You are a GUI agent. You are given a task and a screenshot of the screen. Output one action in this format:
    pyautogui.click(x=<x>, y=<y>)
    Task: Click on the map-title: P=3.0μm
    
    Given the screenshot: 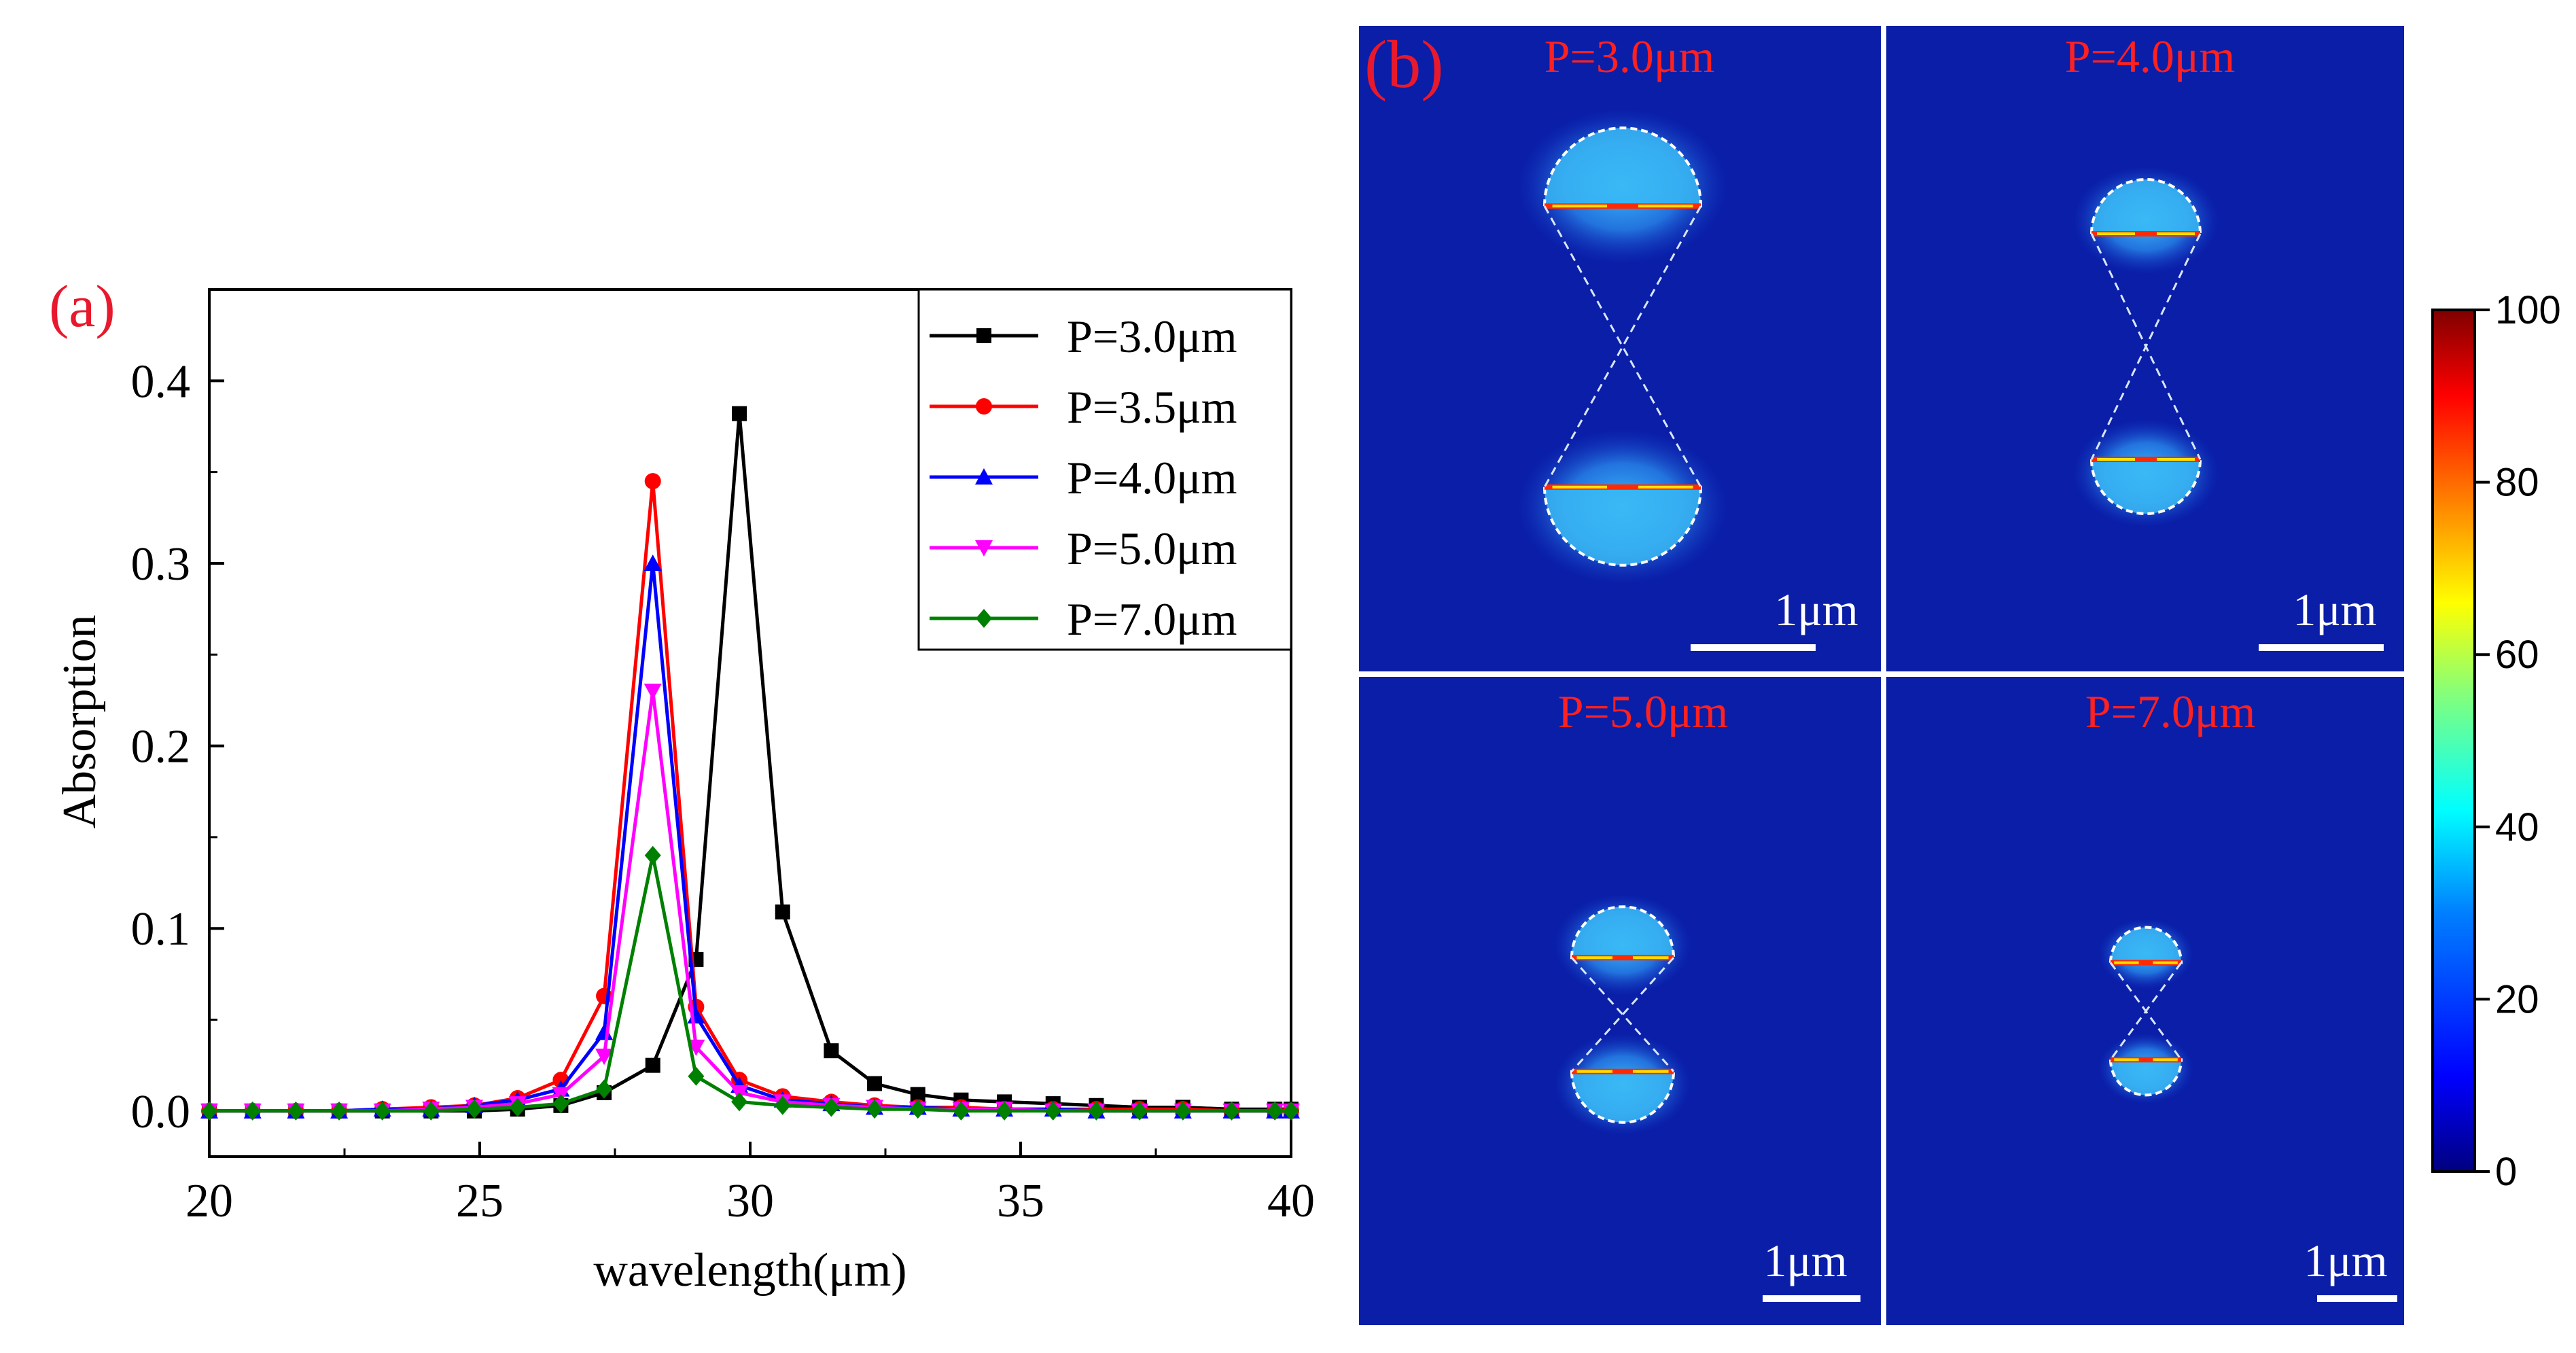 What is the action you would take?
    pyautogui.click(x=1630, y=56)
    